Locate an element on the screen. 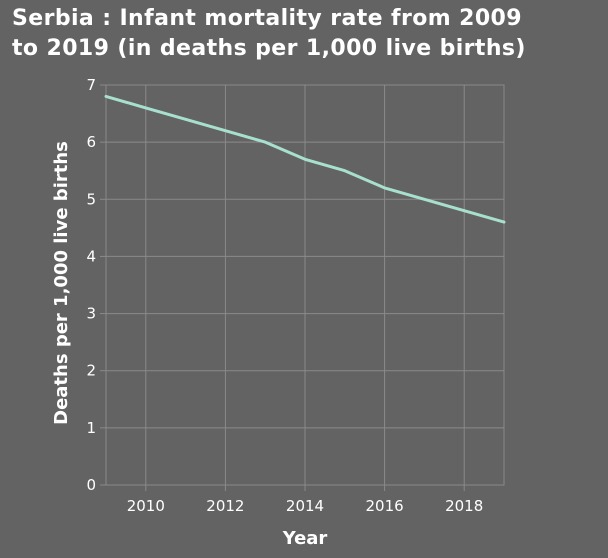 The width and height of the screenshot is (608, 558). x-tick-label: 2014 is located at coordinates (305, 506).